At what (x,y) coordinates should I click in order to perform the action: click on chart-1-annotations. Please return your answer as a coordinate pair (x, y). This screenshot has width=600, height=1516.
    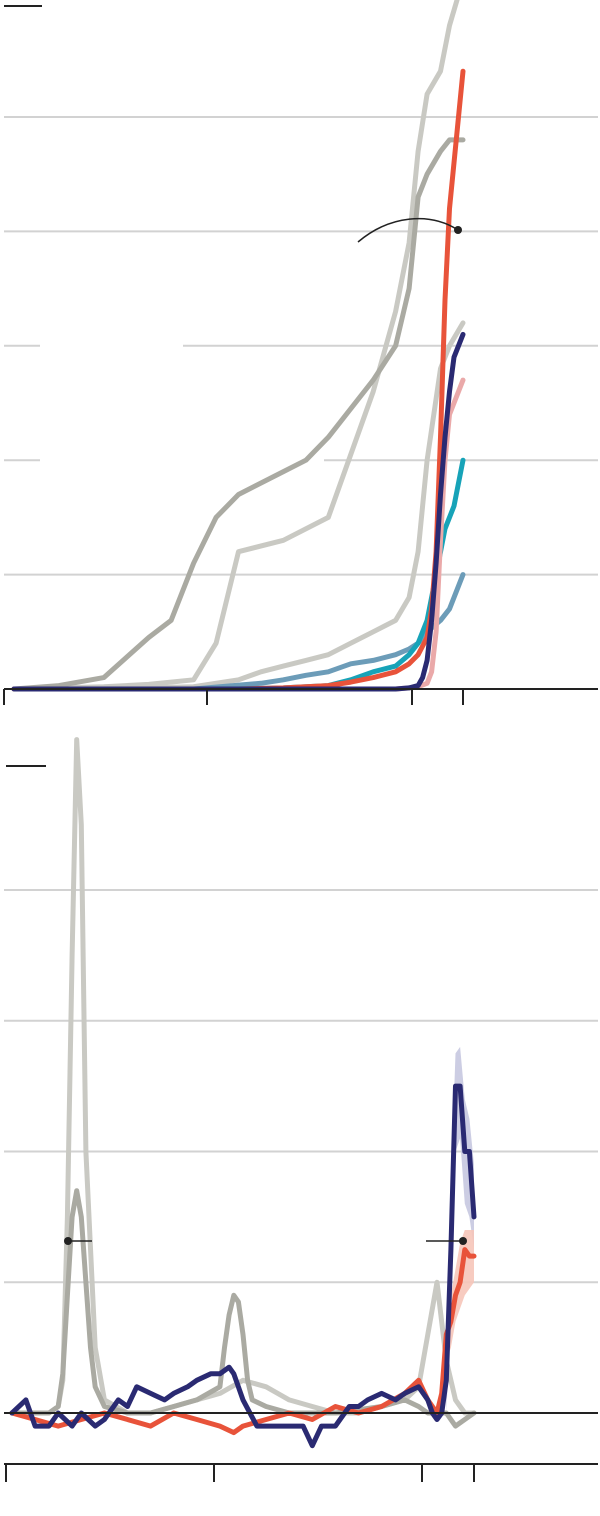
    Looking at the image, I should click on (409, 230).